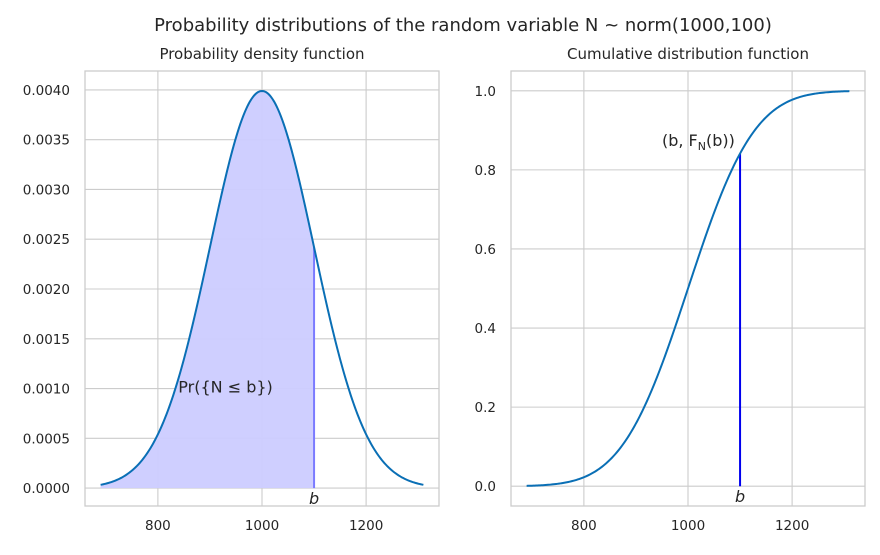 This screenshot has width=880, height=555. I want to click on y-tick-label: 0.0035, so click(46, 141).